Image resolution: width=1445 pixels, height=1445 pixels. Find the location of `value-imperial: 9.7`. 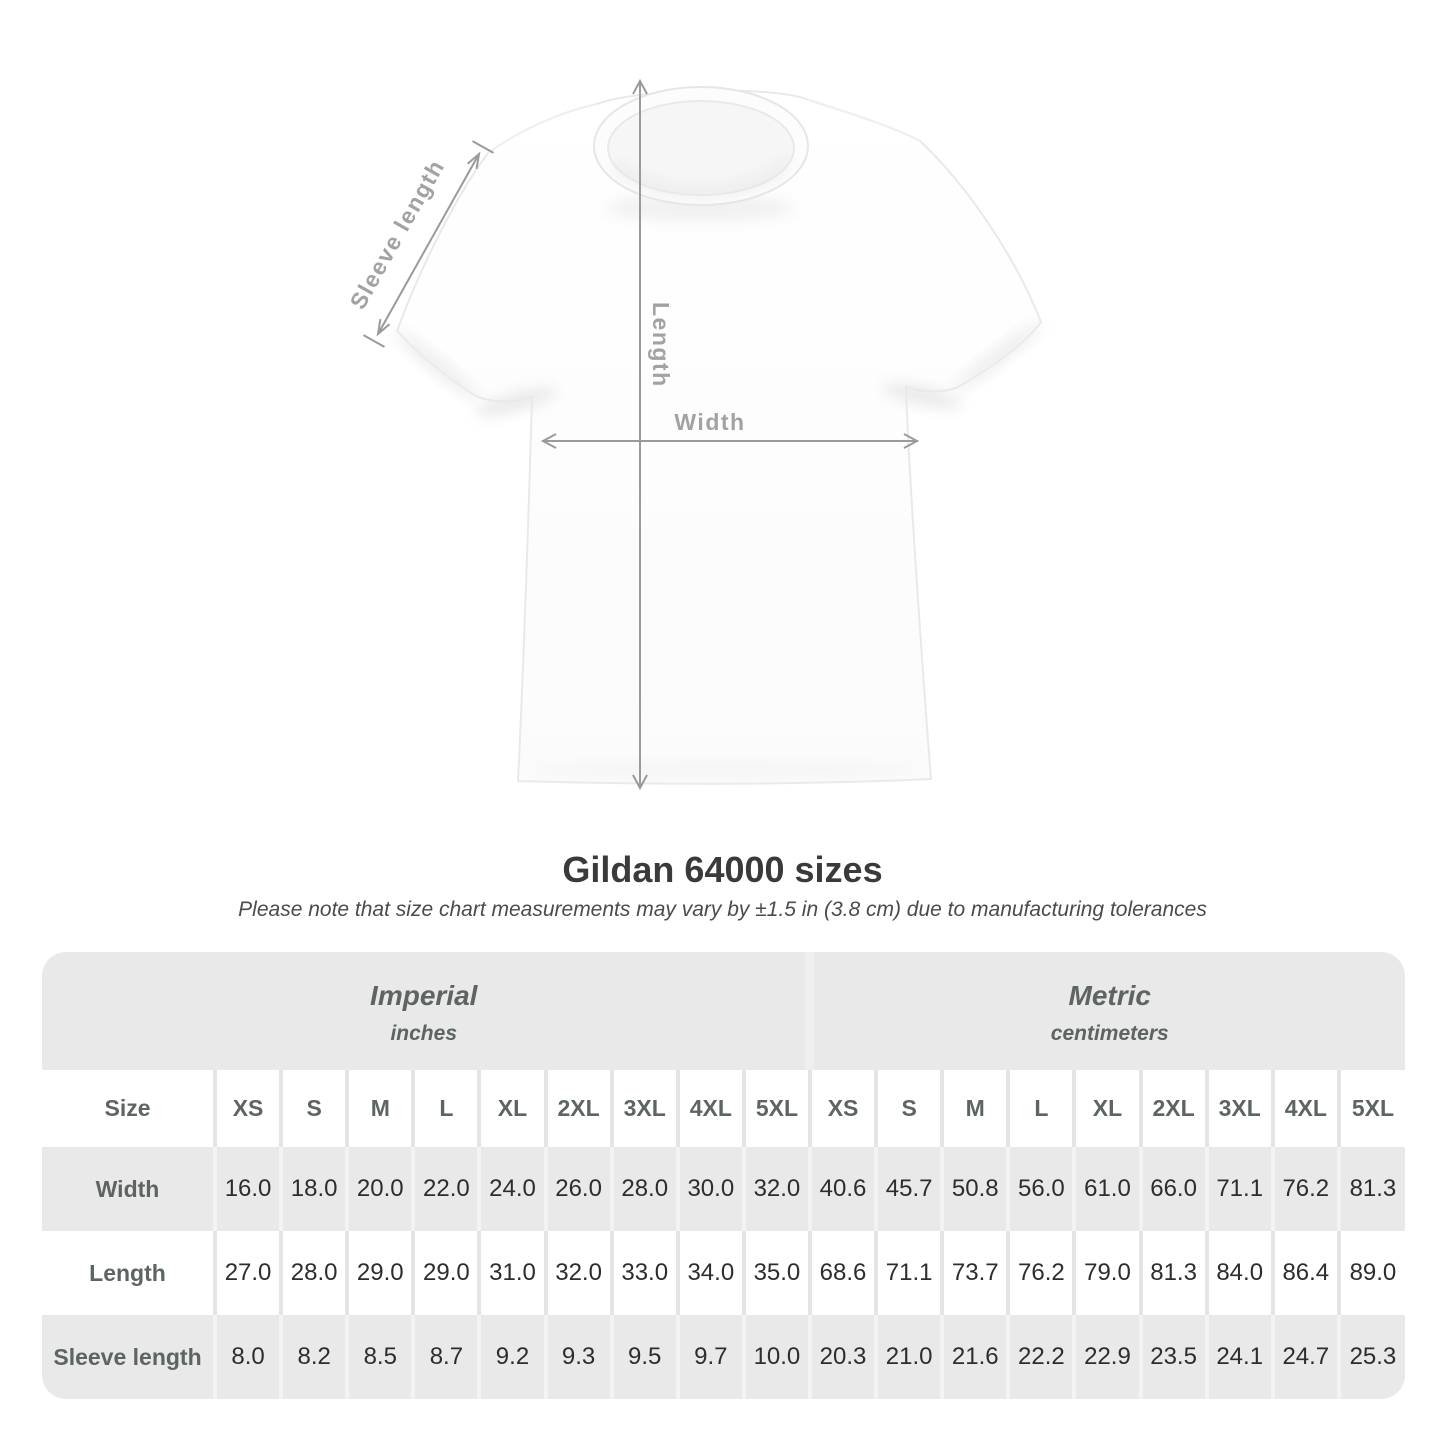

value-imperial: 9.7 is located at coordinates (709, 1357).